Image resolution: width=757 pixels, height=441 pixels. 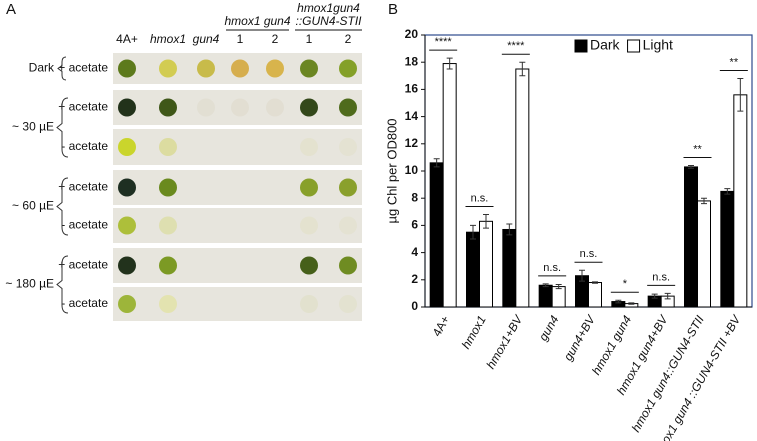 What do you see at coordinates (412, 34) in the screenshot?
I see `y-tick-label: 20` at bounding box center [412, 34].